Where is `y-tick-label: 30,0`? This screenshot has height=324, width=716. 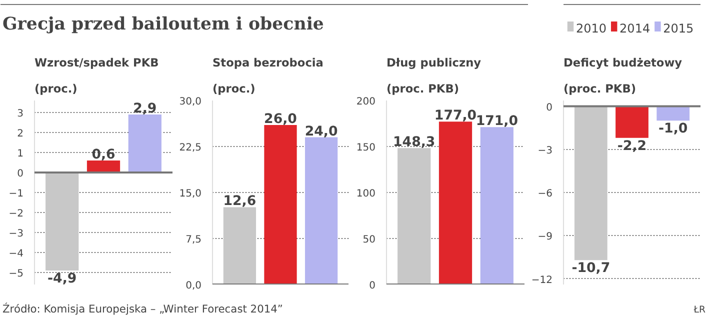 y-tick-label: 30,0 is located at coordinates (190, 102).